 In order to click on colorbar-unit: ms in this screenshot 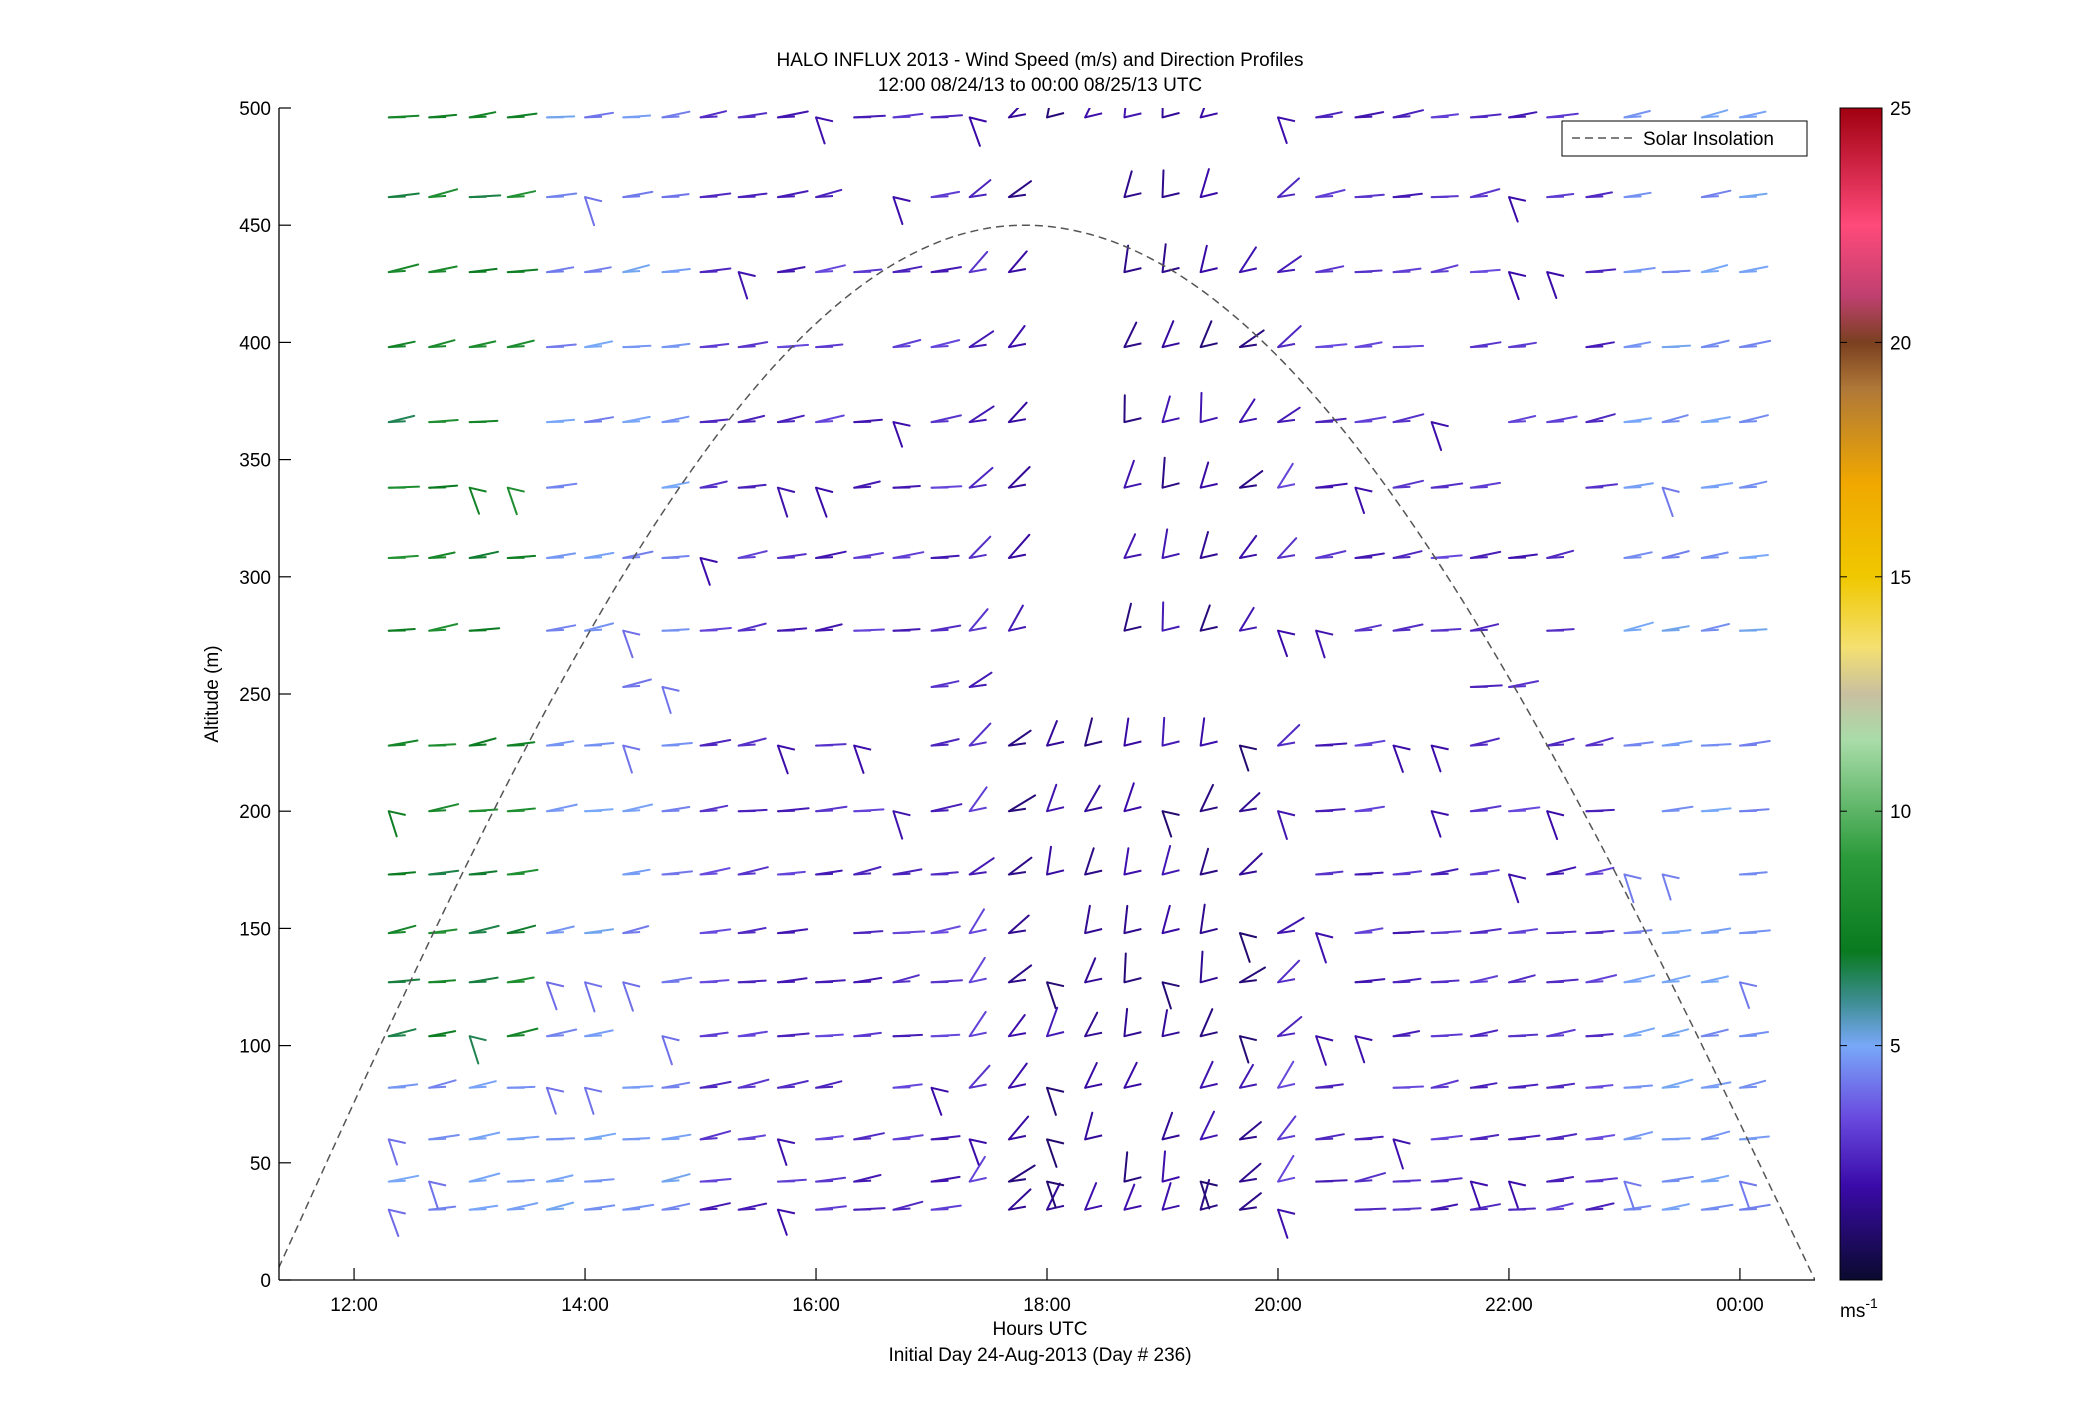, I will do `click(1852, 1311)`.